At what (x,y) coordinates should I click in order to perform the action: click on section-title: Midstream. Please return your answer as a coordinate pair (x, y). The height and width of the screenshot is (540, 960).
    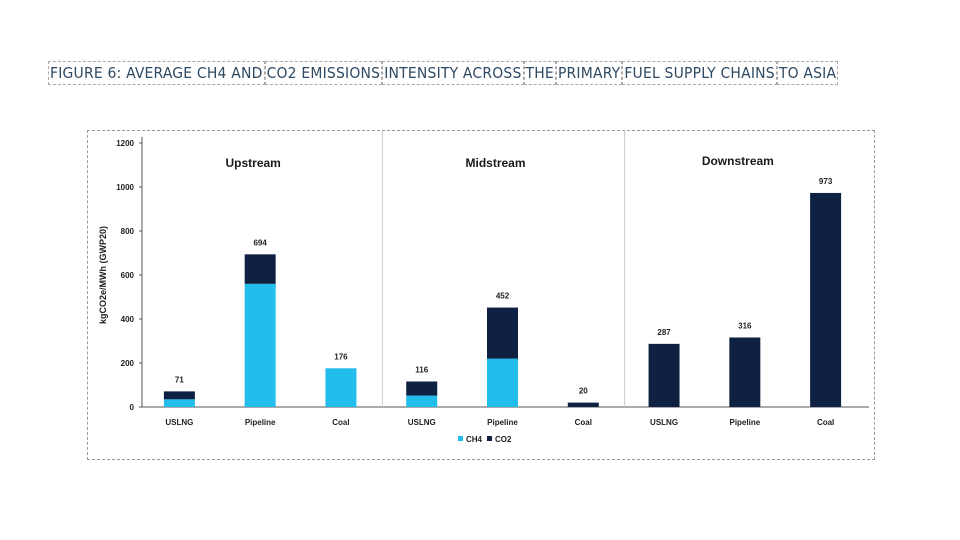
    Looking at the image, I should click on (495, 163).